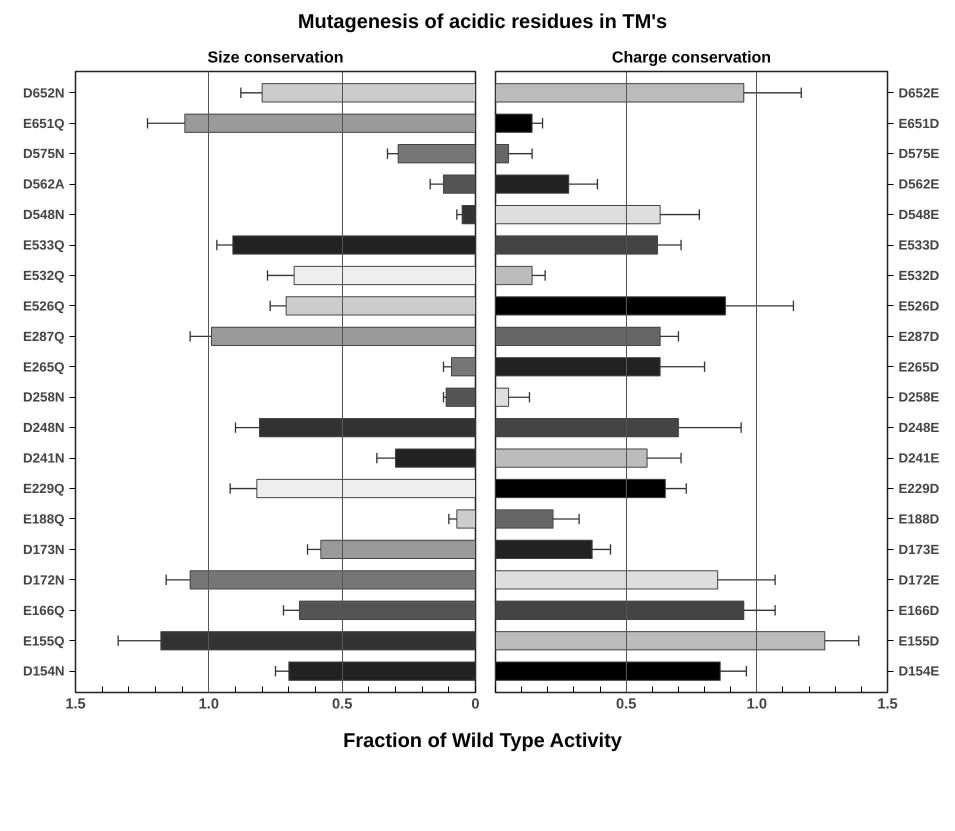  Describe the element at coordinates (919, 518) in the screenshot. I see `y-tick-label: E188D` at that location.